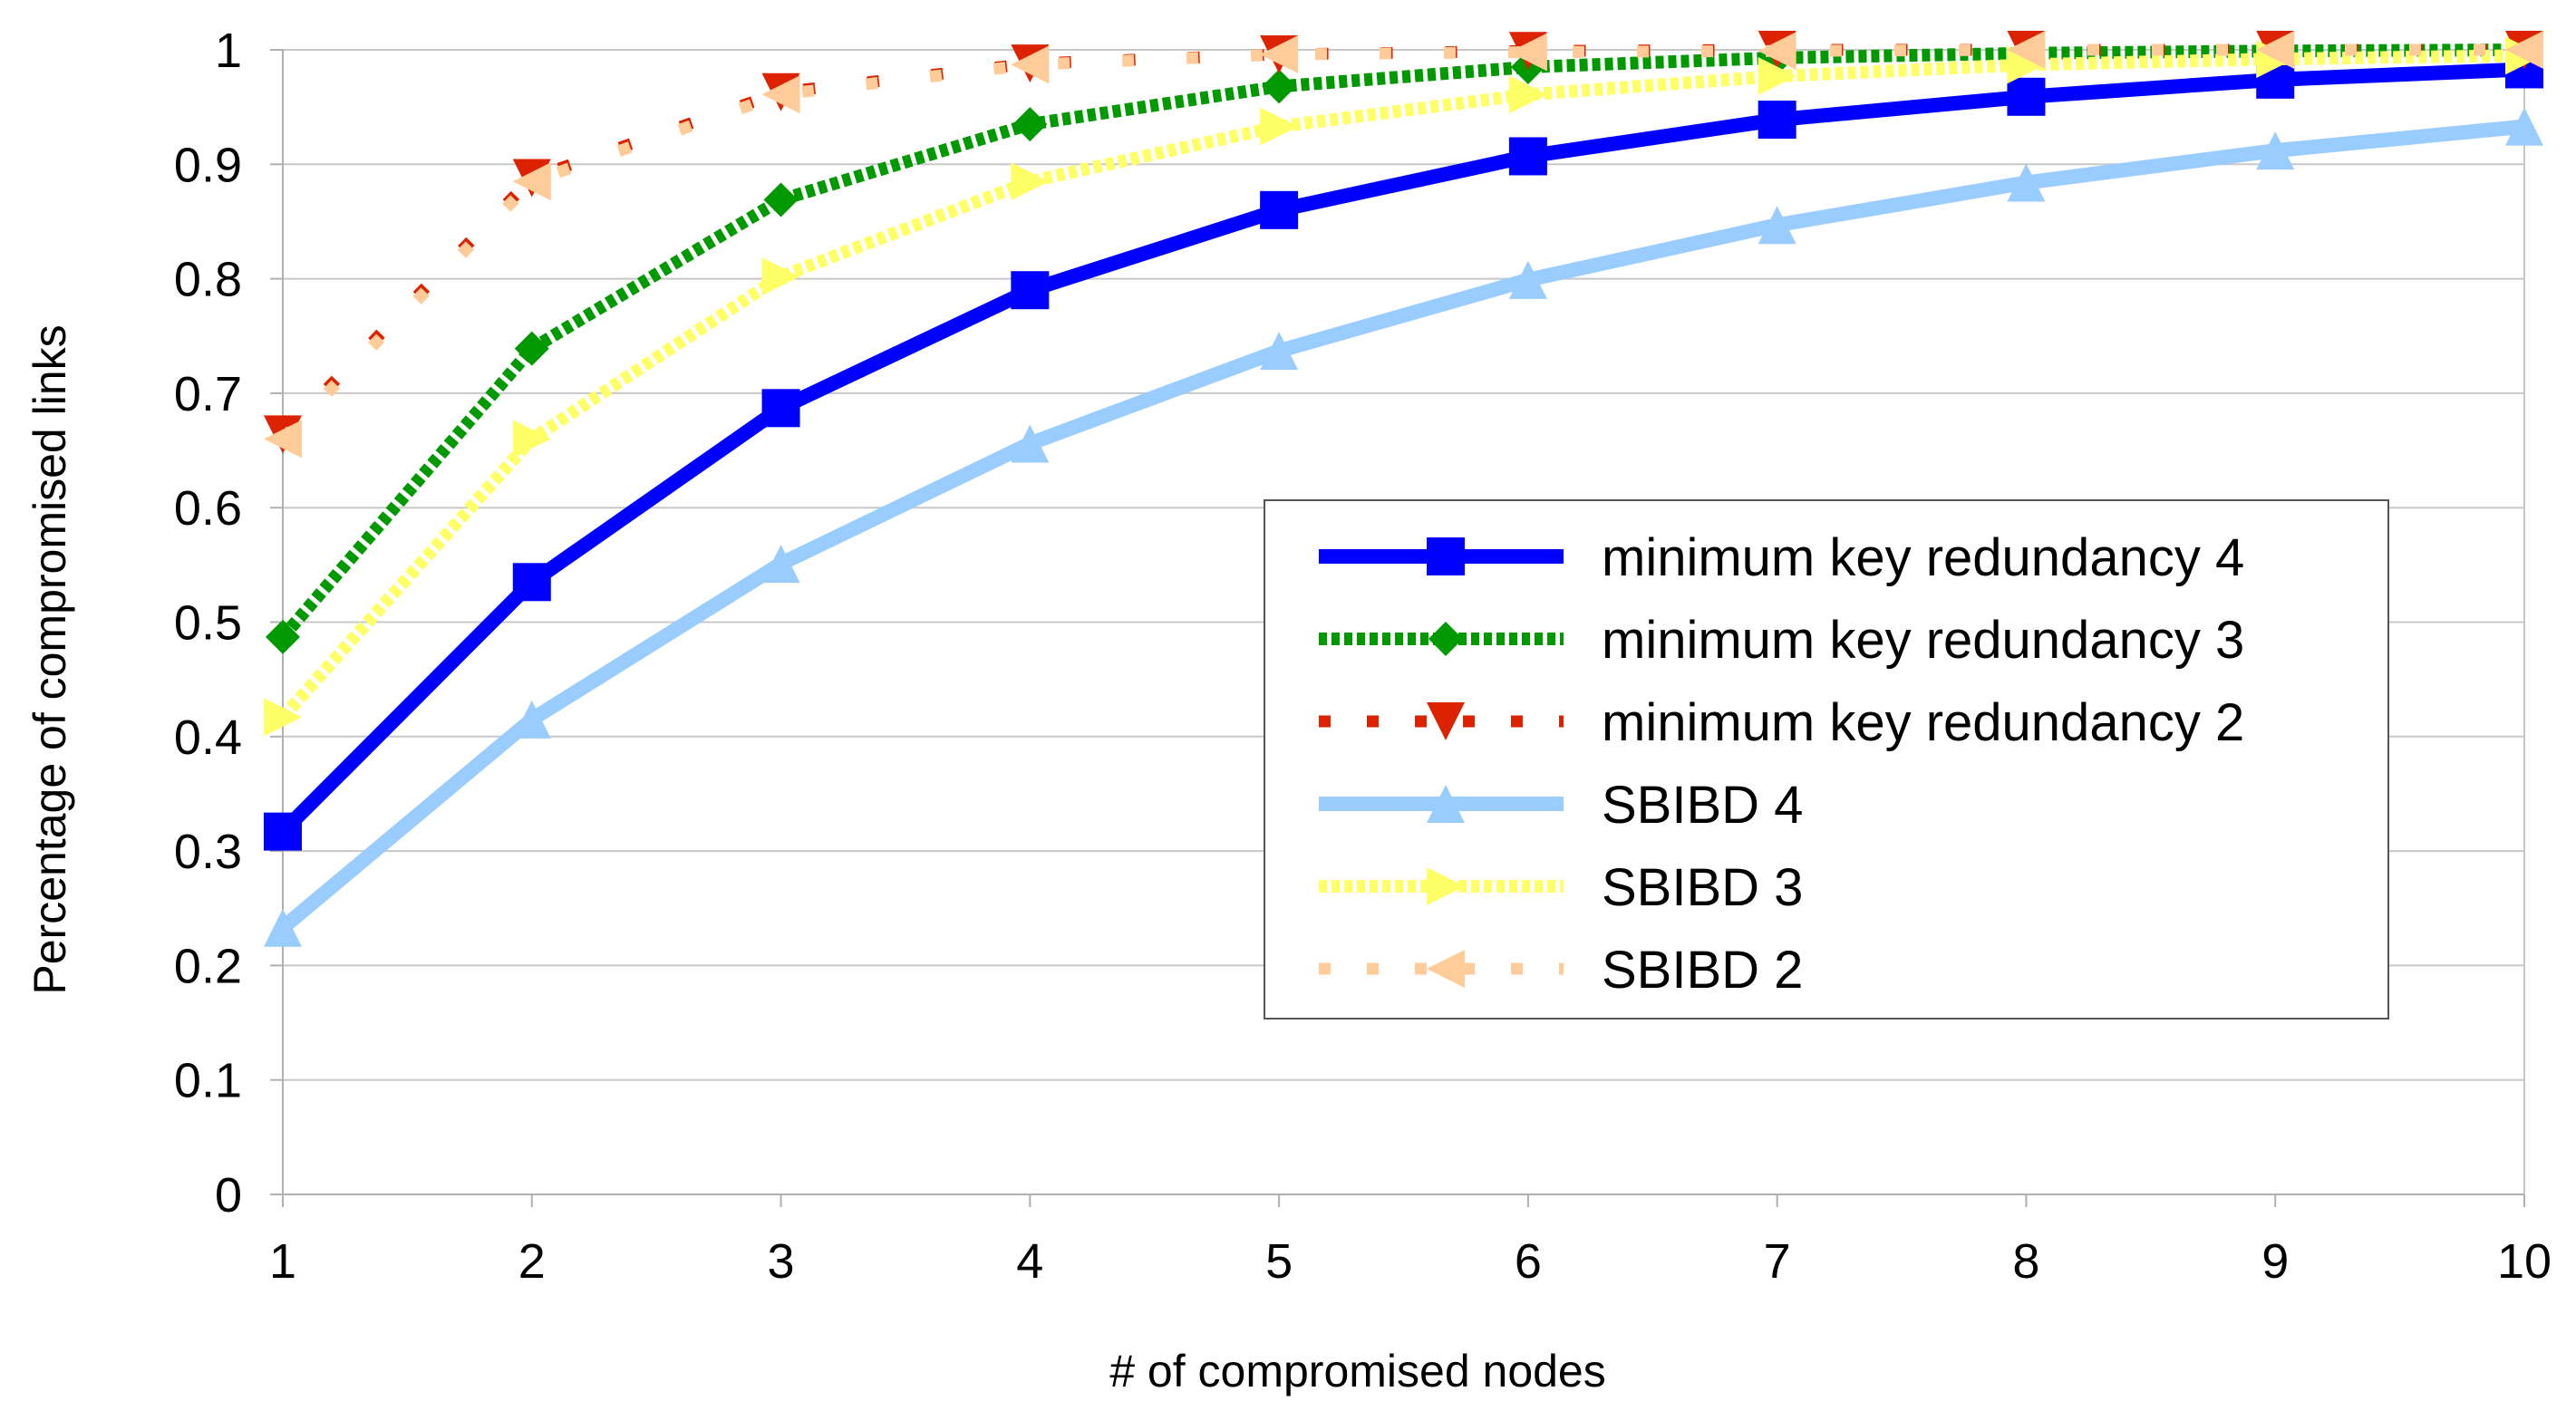 The width and height of the screenshot is (2576, 1411). What do you see at coordinates (2524, 1261) in the screenshot?
I see `x-tick-label: 10` at bounding box center [2524, 1261].